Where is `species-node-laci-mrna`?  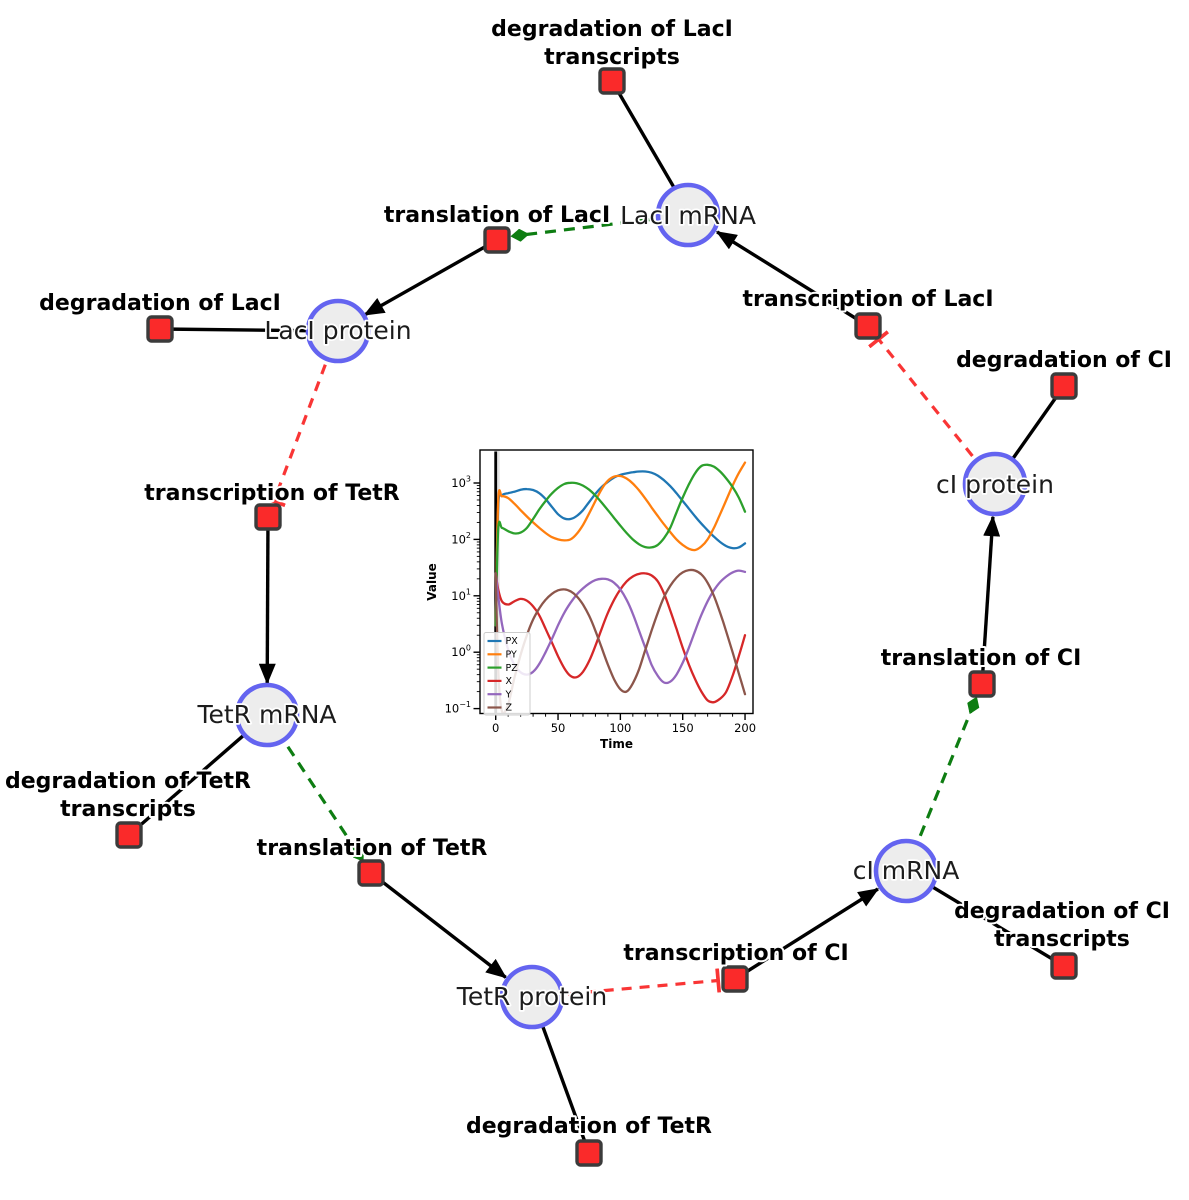
species-node-laci-mrna is located at coordinates (688, 215).